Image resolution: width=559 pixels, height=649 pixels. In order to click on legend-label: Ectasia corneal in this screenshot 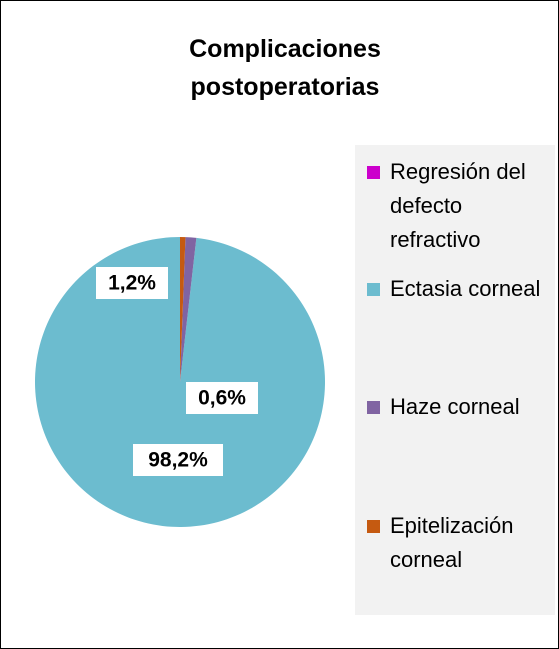, I will do `click(465, 288)`.